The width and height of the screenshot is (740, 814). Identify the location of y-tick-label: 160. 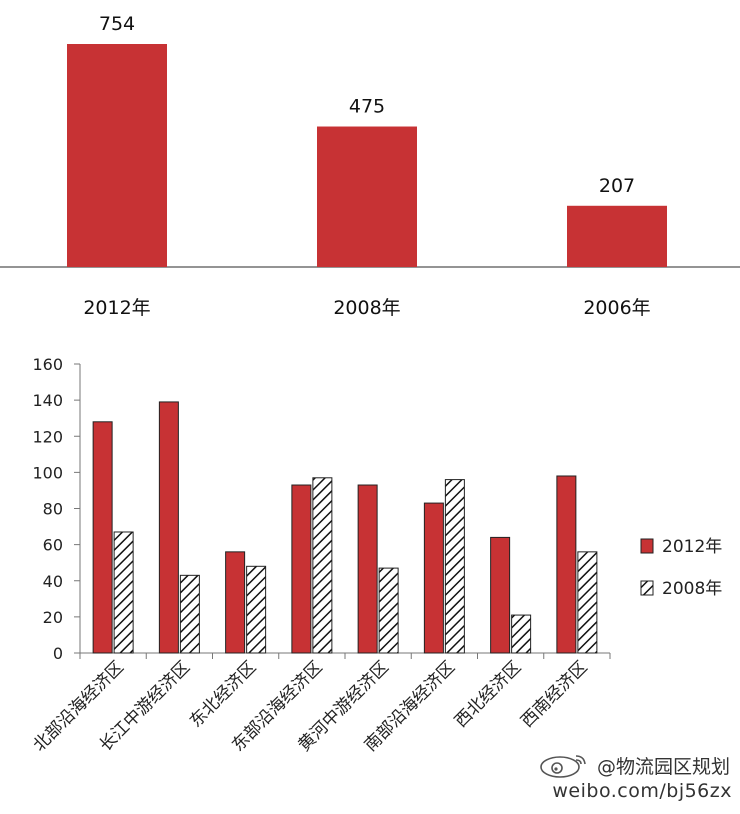
(47, 364).